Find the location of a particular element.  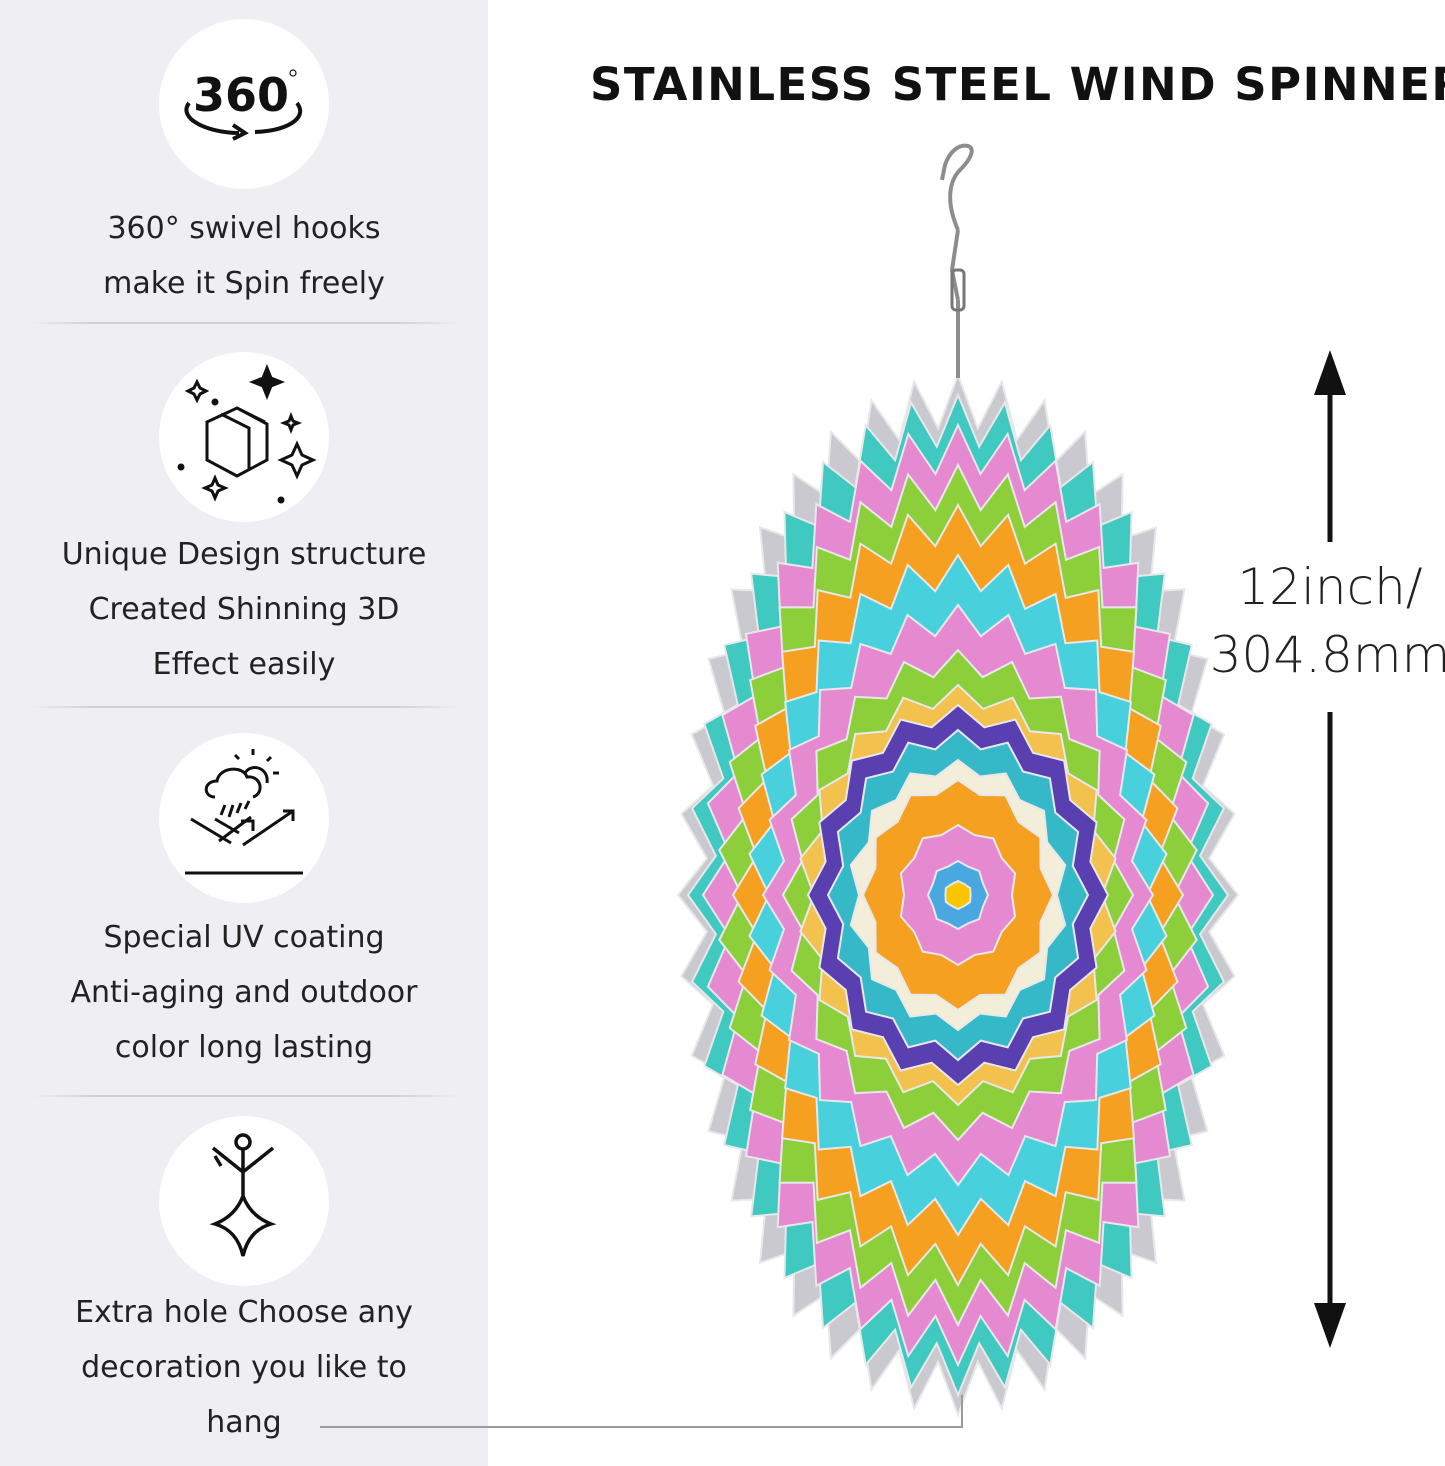

weather-resistant-icon is located at coordinates (244, 818).